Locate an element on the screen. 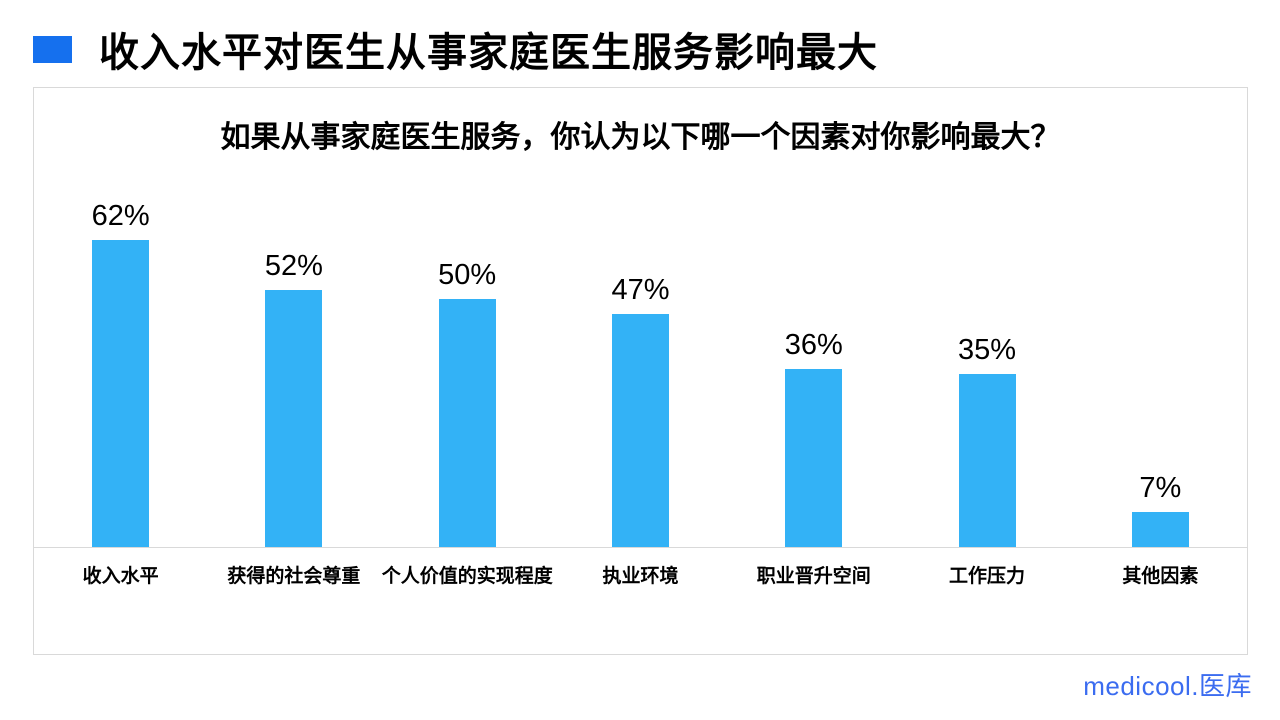 The image size is (1280, 720). slide-header: 收入水平对医生从事家庭医生服务影响最大 is located at coordinates (455, 49).